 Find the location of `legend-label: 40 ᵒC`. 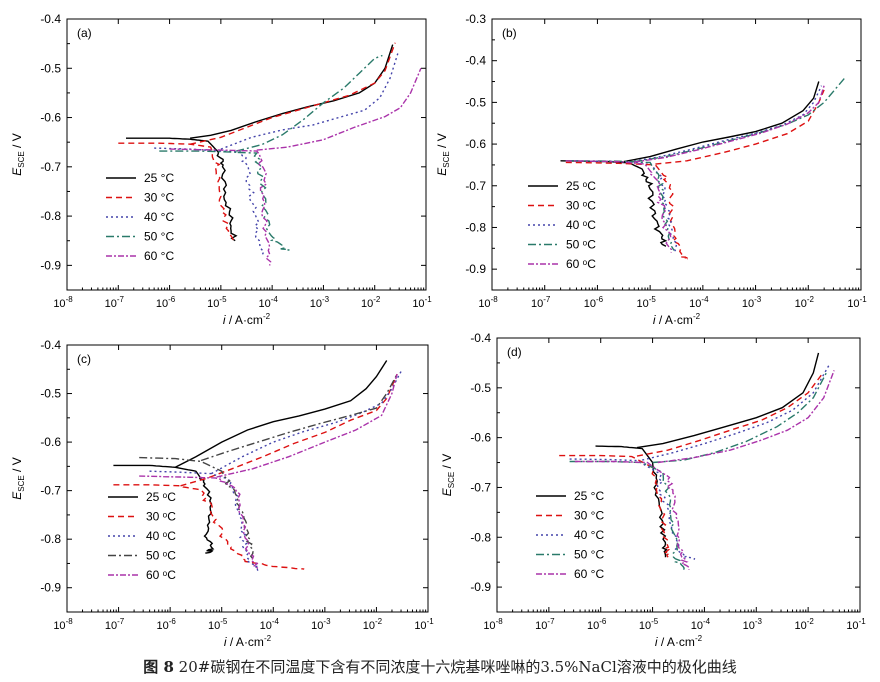

legend-label: 40 ᵒC is located at coordinates (581, 225).